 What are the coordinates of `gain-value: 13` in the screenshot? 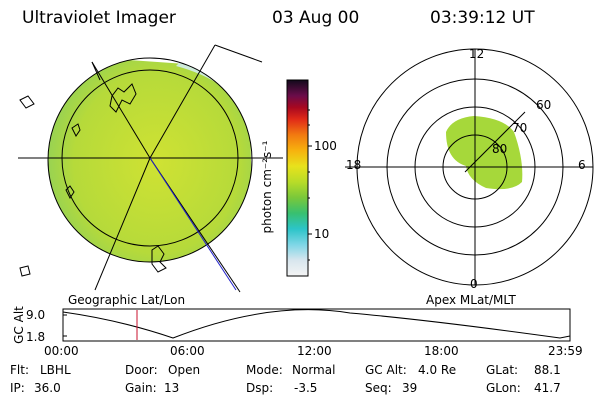 It's located at (172, 388).